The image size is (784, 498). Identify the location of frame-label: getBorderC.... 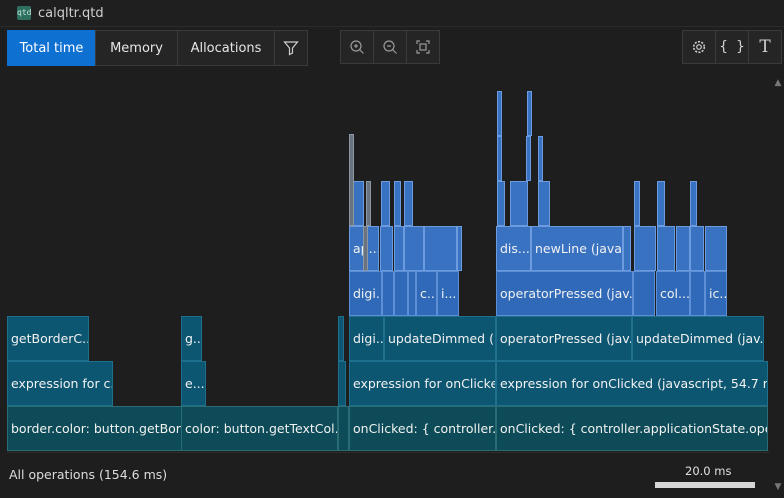
(50, 338).